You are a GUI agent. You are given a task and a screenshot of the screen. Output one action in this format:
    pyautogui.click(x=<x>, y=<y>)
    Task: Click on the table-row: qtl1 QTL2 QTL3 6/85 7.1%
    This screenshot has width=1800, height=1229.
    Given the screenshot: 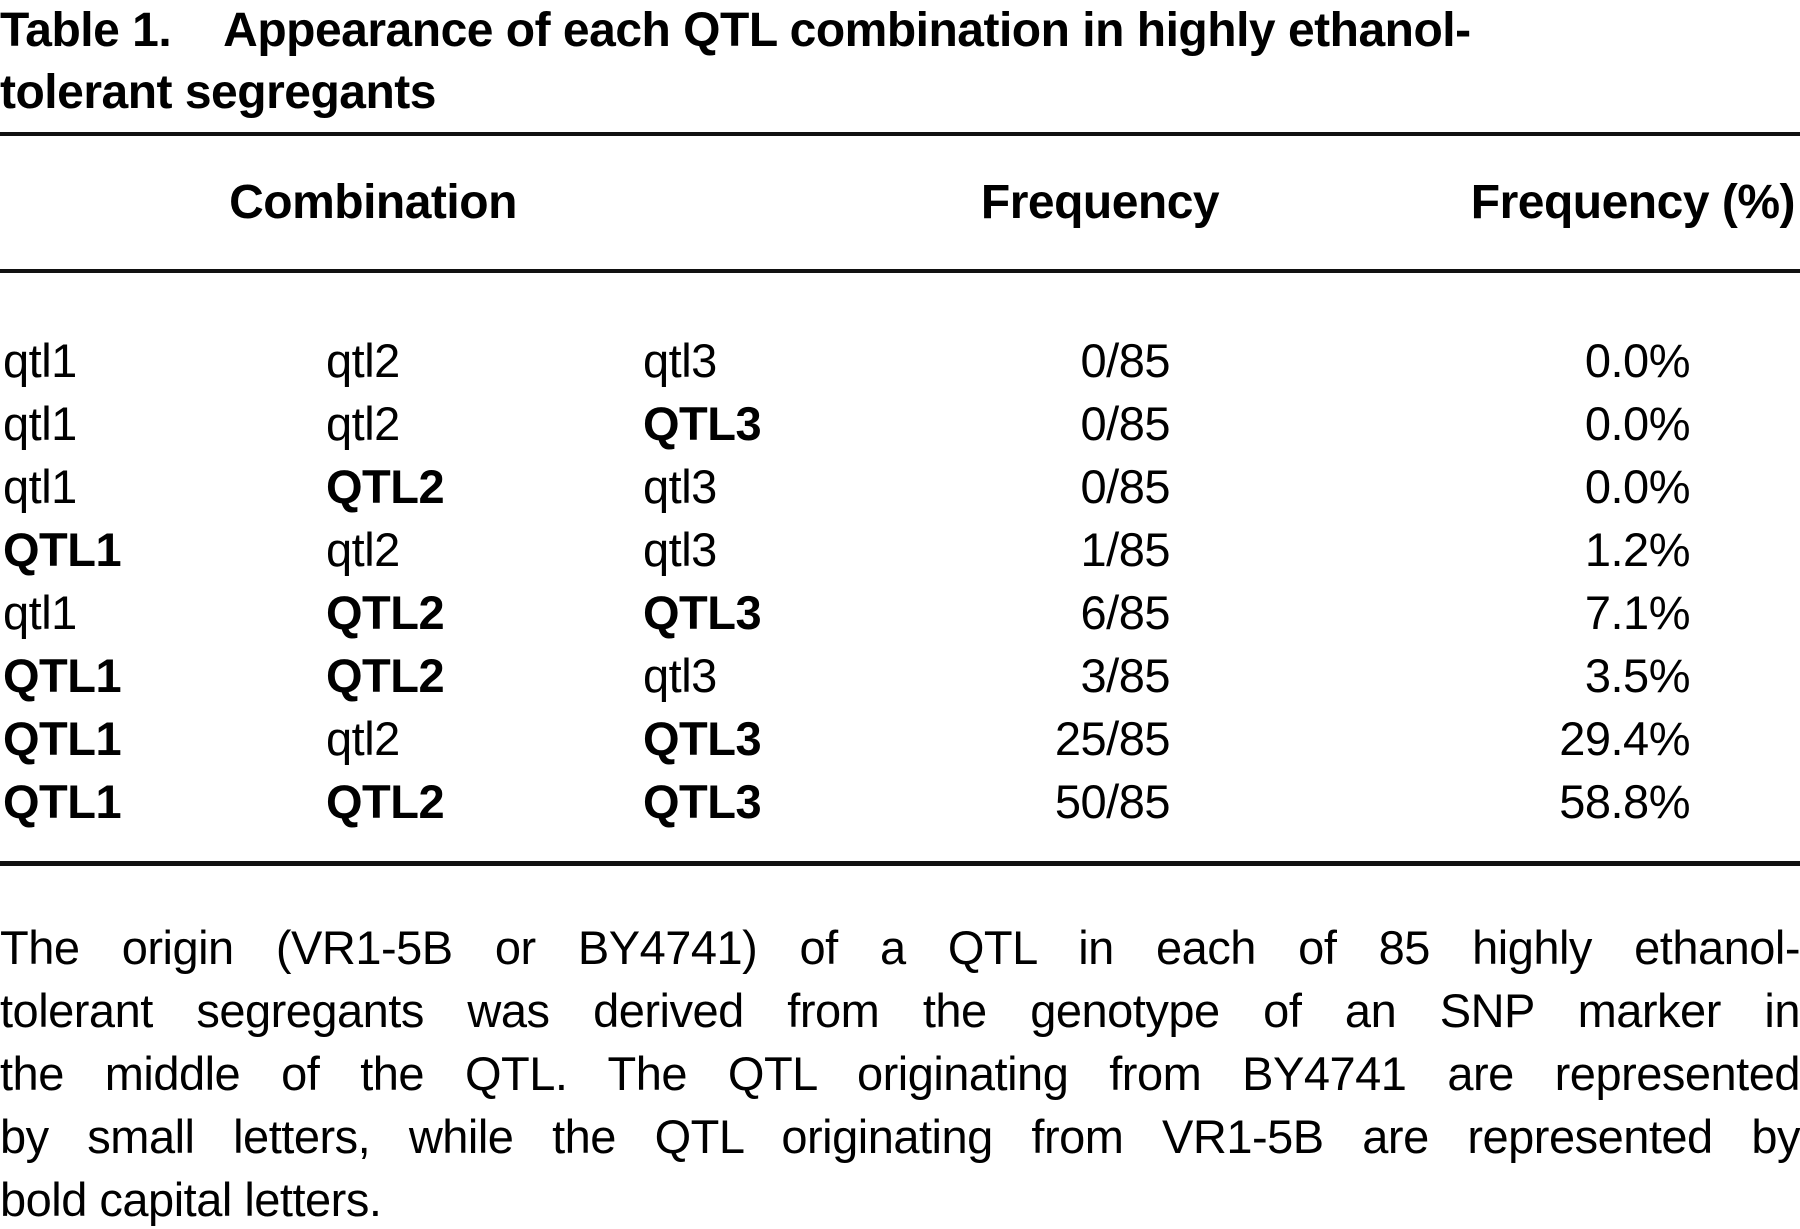 What is the action you would take?
    pyautogui.click(x=900, y=612)
    